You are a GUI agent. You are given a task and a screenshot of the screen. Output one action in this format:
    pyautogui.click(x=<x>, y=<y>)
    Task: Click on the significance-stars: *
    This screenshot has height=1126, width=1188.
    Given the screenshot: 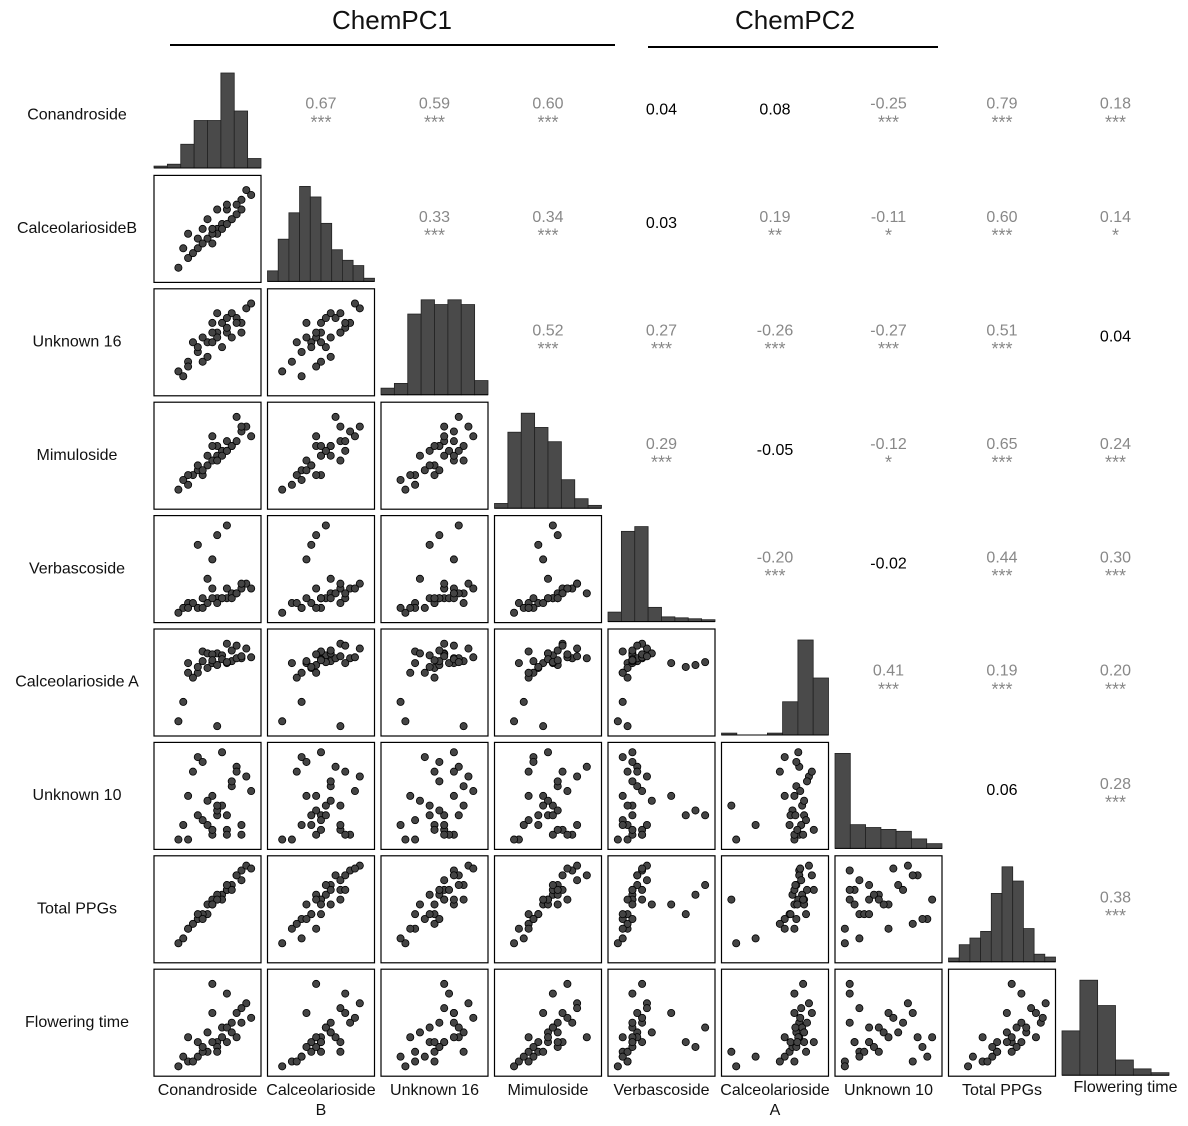 What is the action you would take?
    pyautogui.click(x=888, y=236)
    